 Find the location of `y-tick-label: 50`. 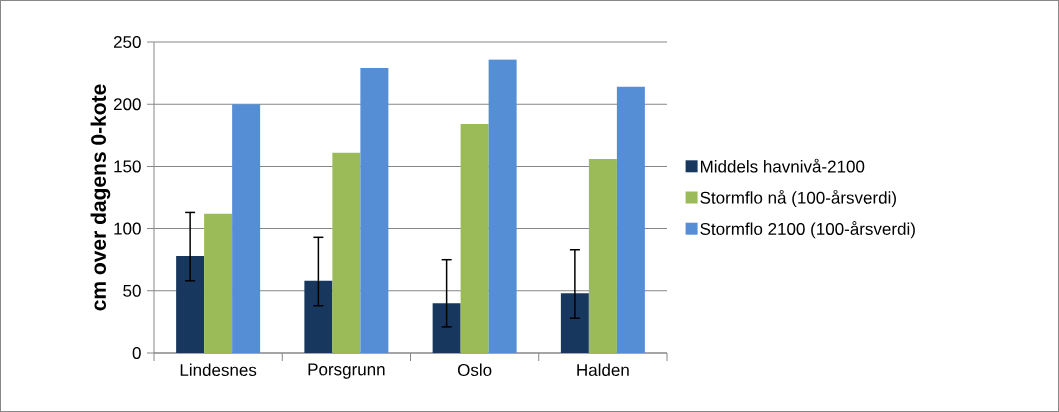

y-tick-label: 50 is located at coordinates (132, 290).